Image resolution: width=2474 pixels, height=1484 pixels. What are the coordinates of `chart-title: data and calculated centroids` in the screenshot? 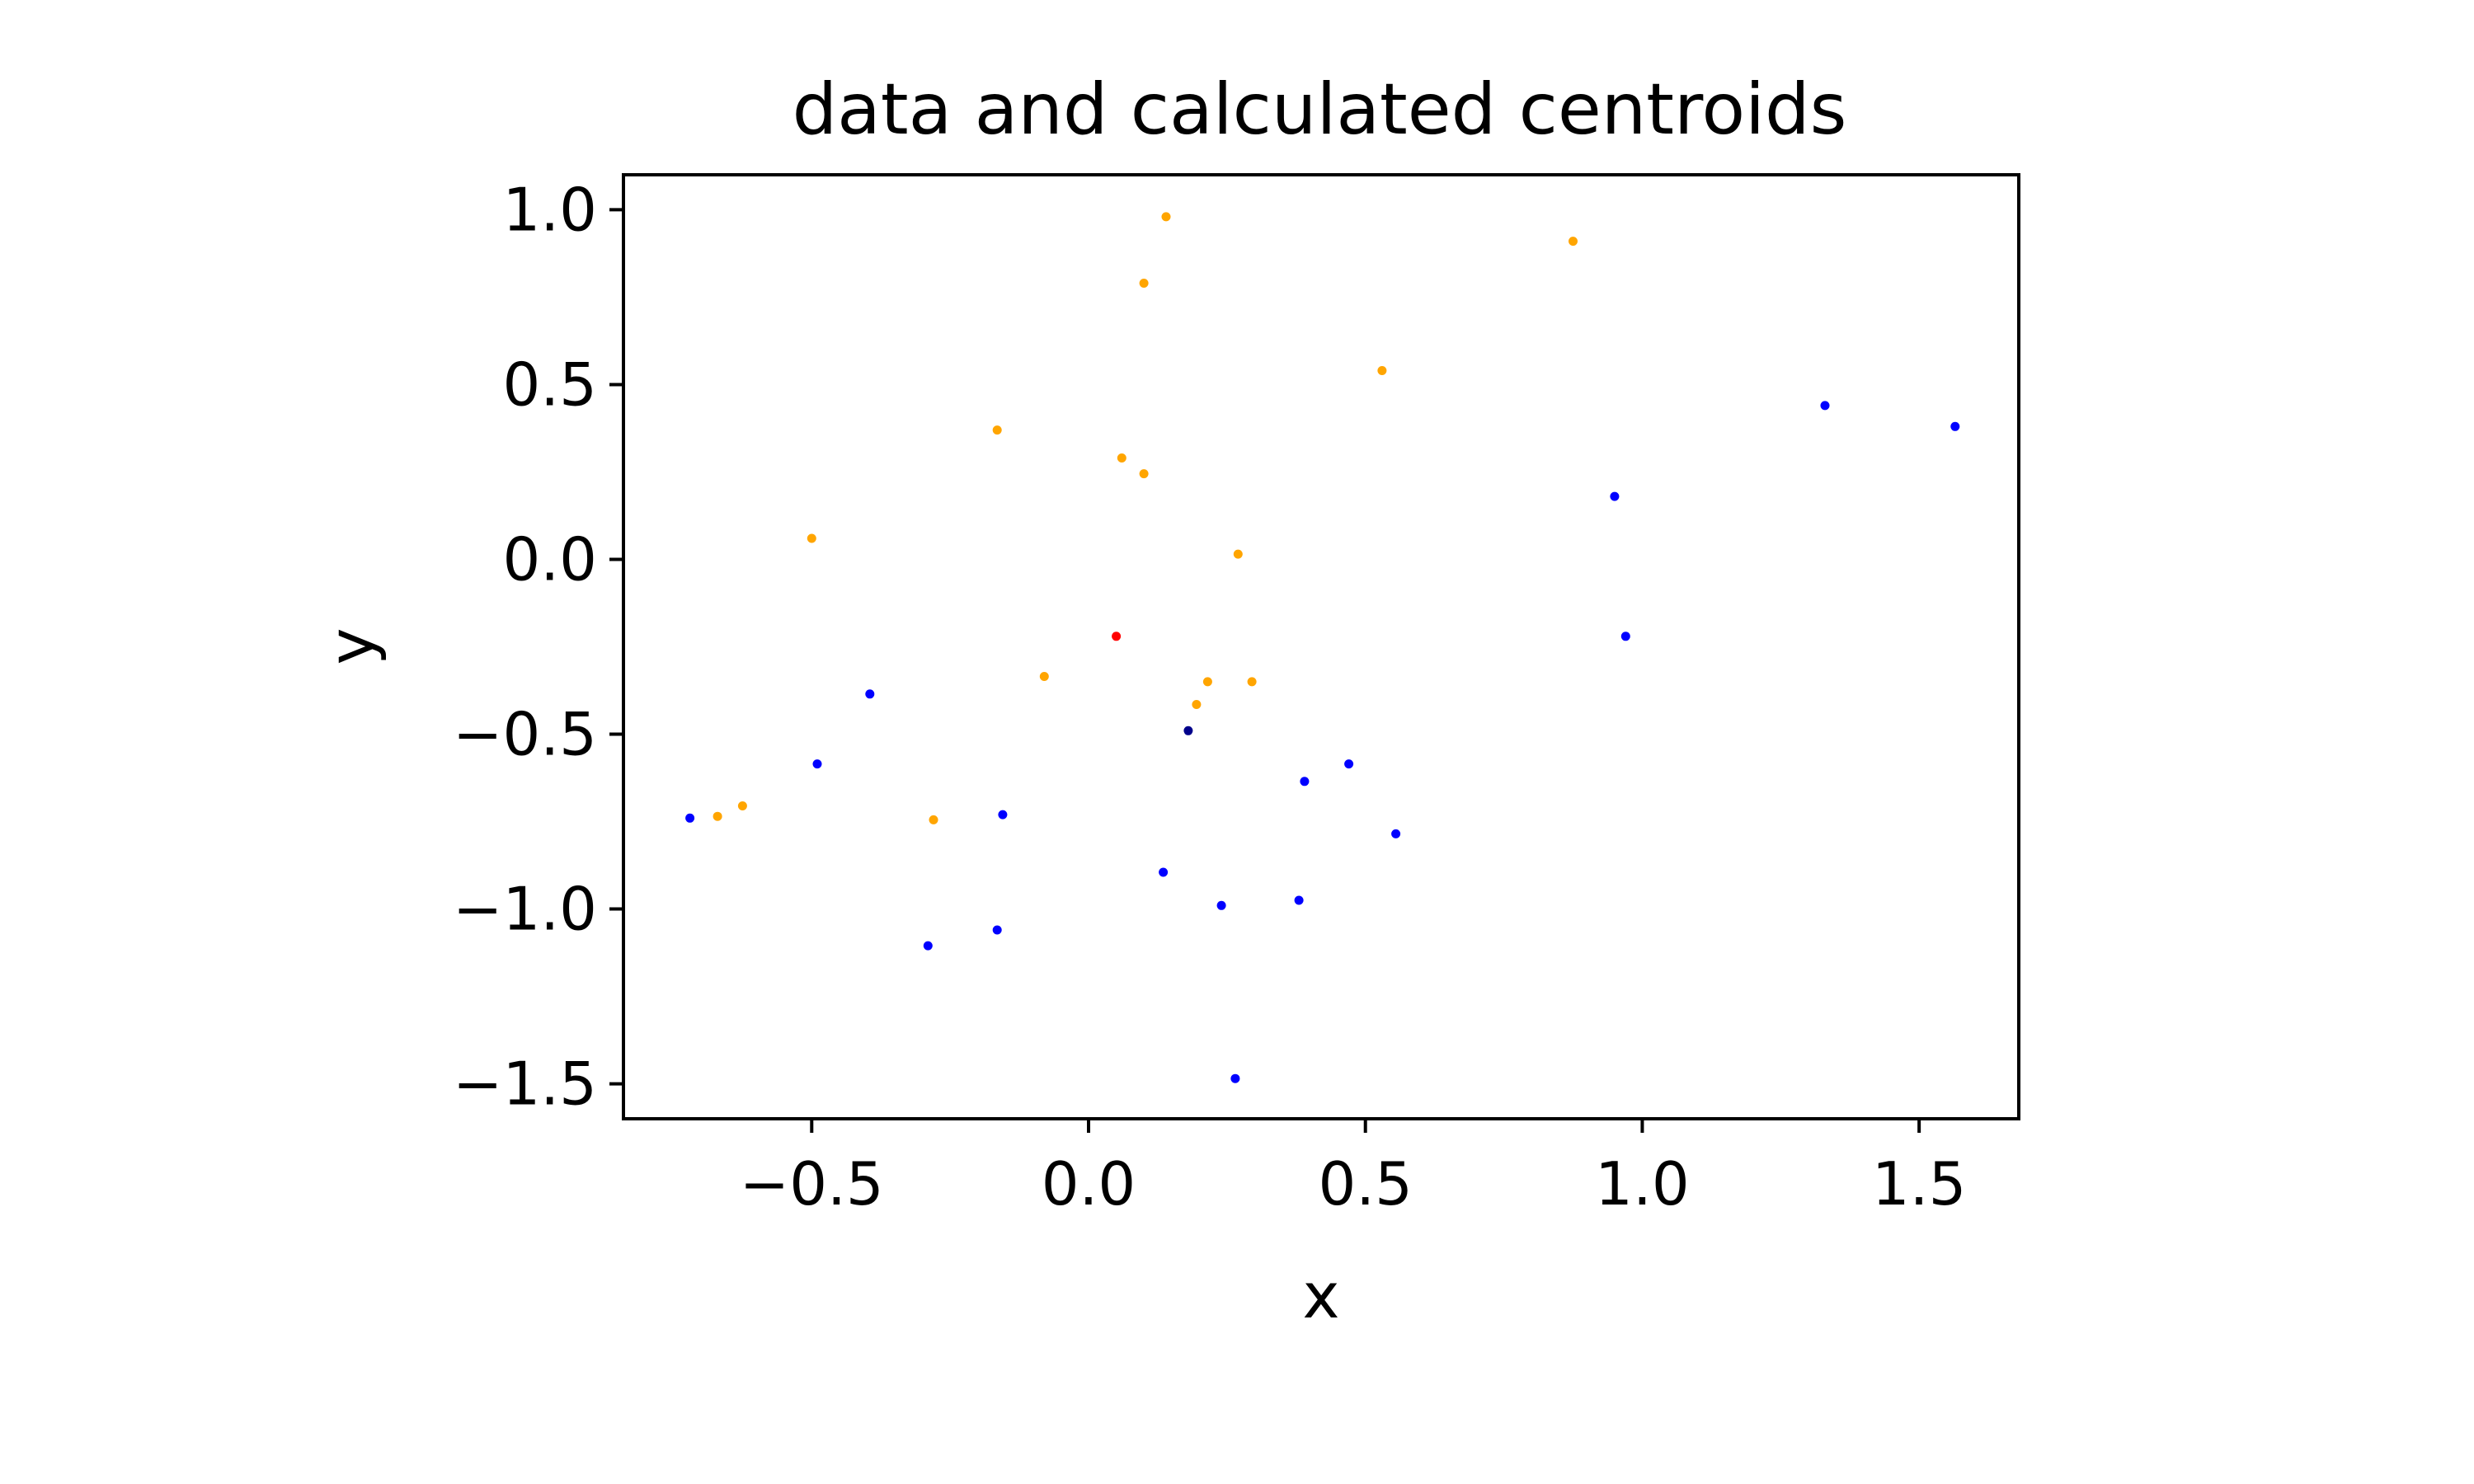 It's located at (1320, 109).